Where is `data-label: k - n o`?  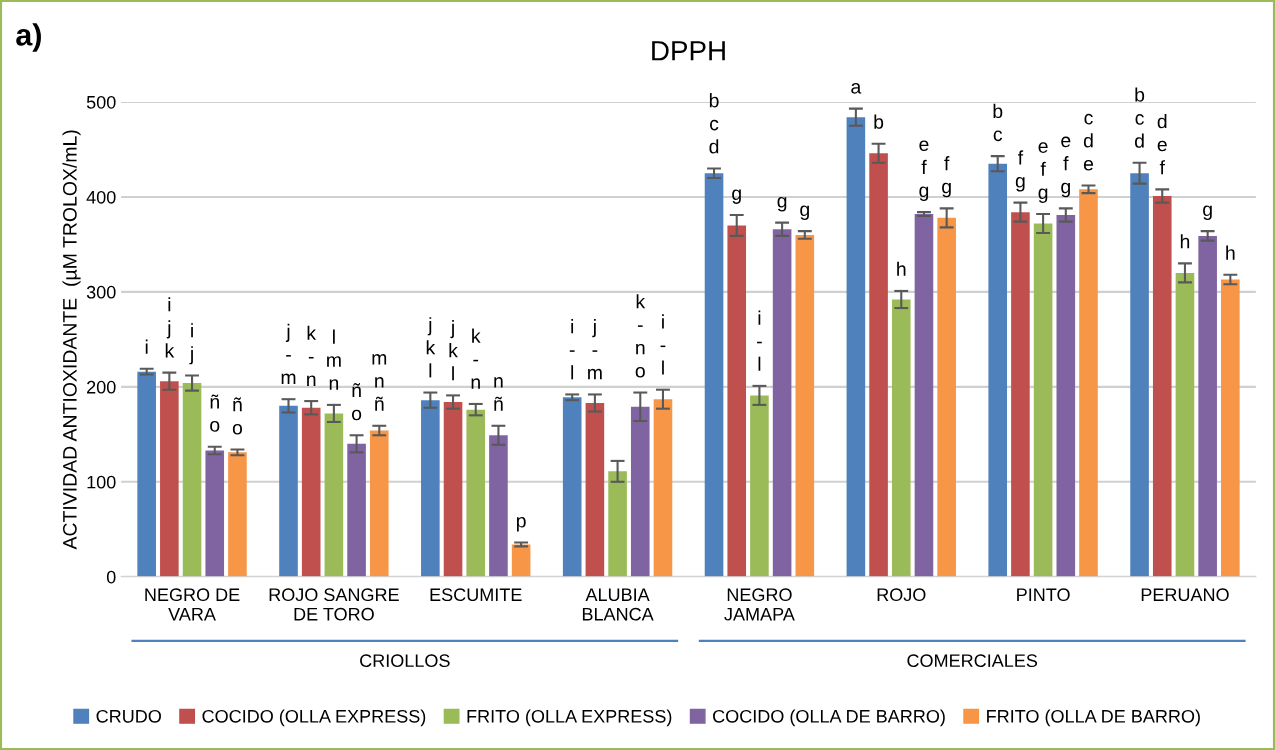 data-label: k - n o is located at coordinates (640, 336).